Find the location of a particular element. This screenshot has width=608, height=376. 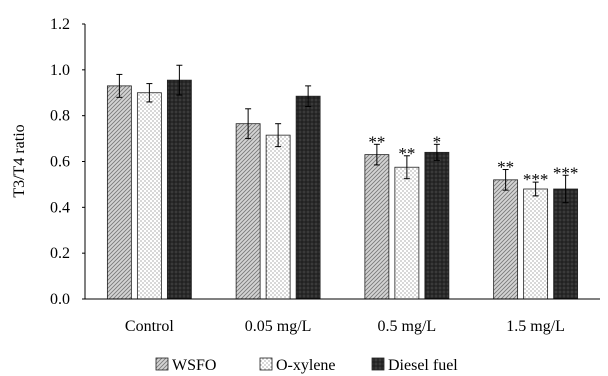

legend-label: Diesel fuel is located at coordinates (423, 365).